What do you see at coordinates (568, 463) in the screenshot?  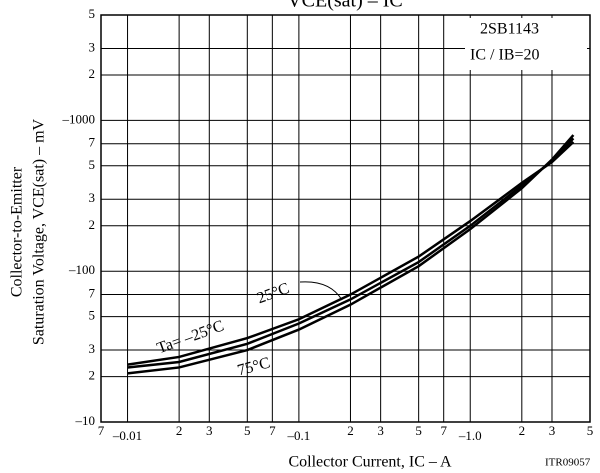 I see `annotation: ITR09057` at bounding box center [568, 463].